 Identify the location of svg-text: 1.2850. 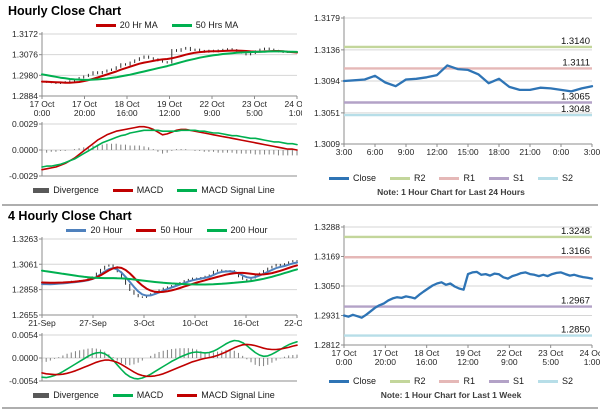
(575, 330).